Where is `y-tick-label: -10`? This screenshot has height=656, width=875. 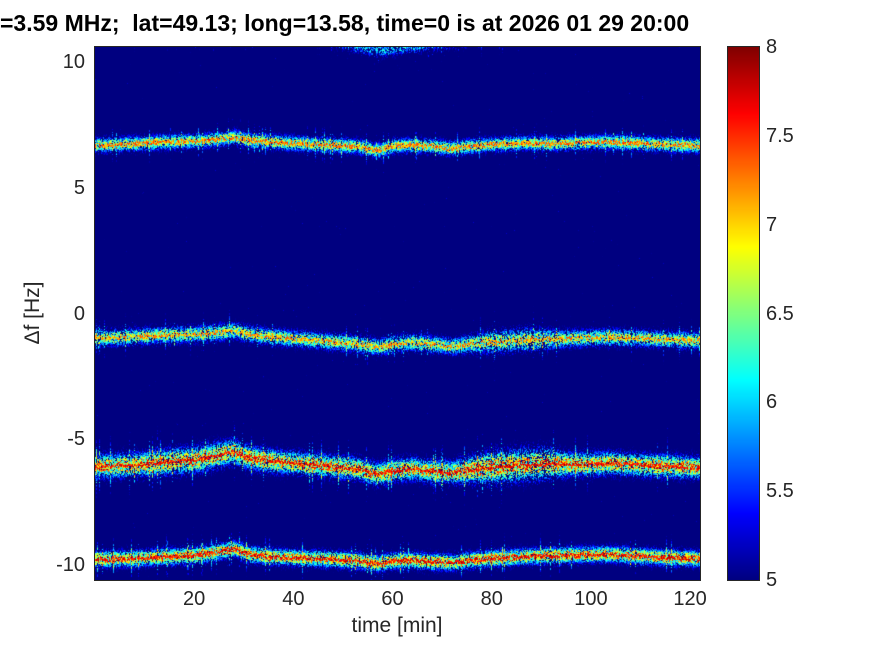 y-tick-label: -10 is located at coordinates (70, 564).